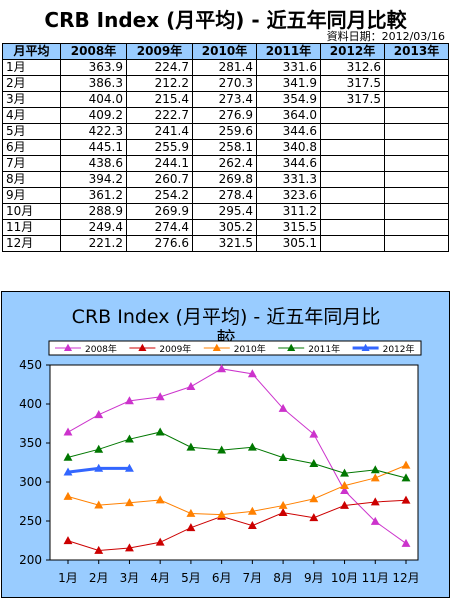  I want to click on table-value-cell: 215.4, so click(159, 99).